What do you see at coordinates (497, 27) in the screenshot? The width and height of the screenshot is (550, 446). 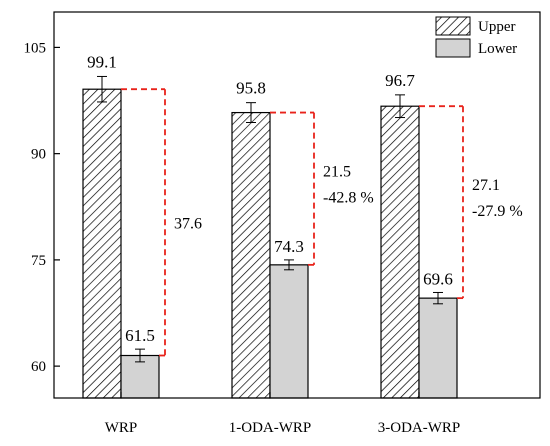 I see `legend-label-upper: Upper` at bounding box center [497, 27].